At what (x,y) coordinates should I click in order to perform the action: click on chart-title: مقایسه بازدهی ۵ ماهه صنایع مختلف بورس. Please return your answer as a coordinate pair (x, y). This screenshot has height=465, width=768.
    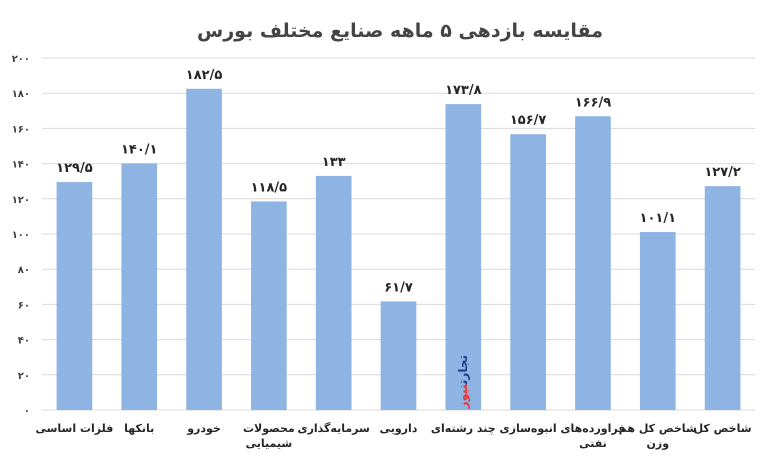
    Looking at the image, I should click on (400, 31).